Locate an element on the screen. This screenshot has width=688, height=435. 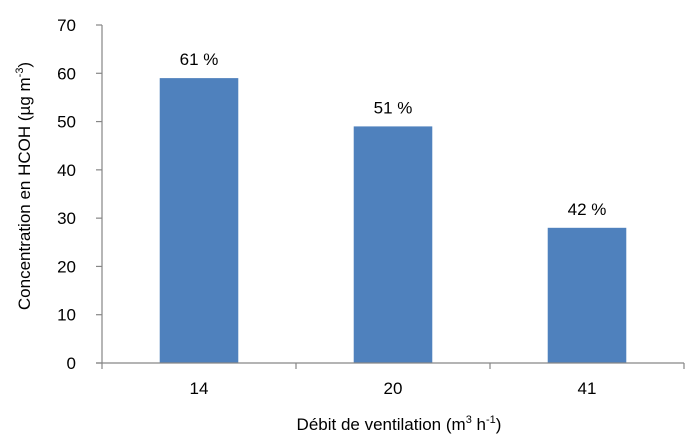
y-tick-label: 0 is located at coordinates (71, 363).